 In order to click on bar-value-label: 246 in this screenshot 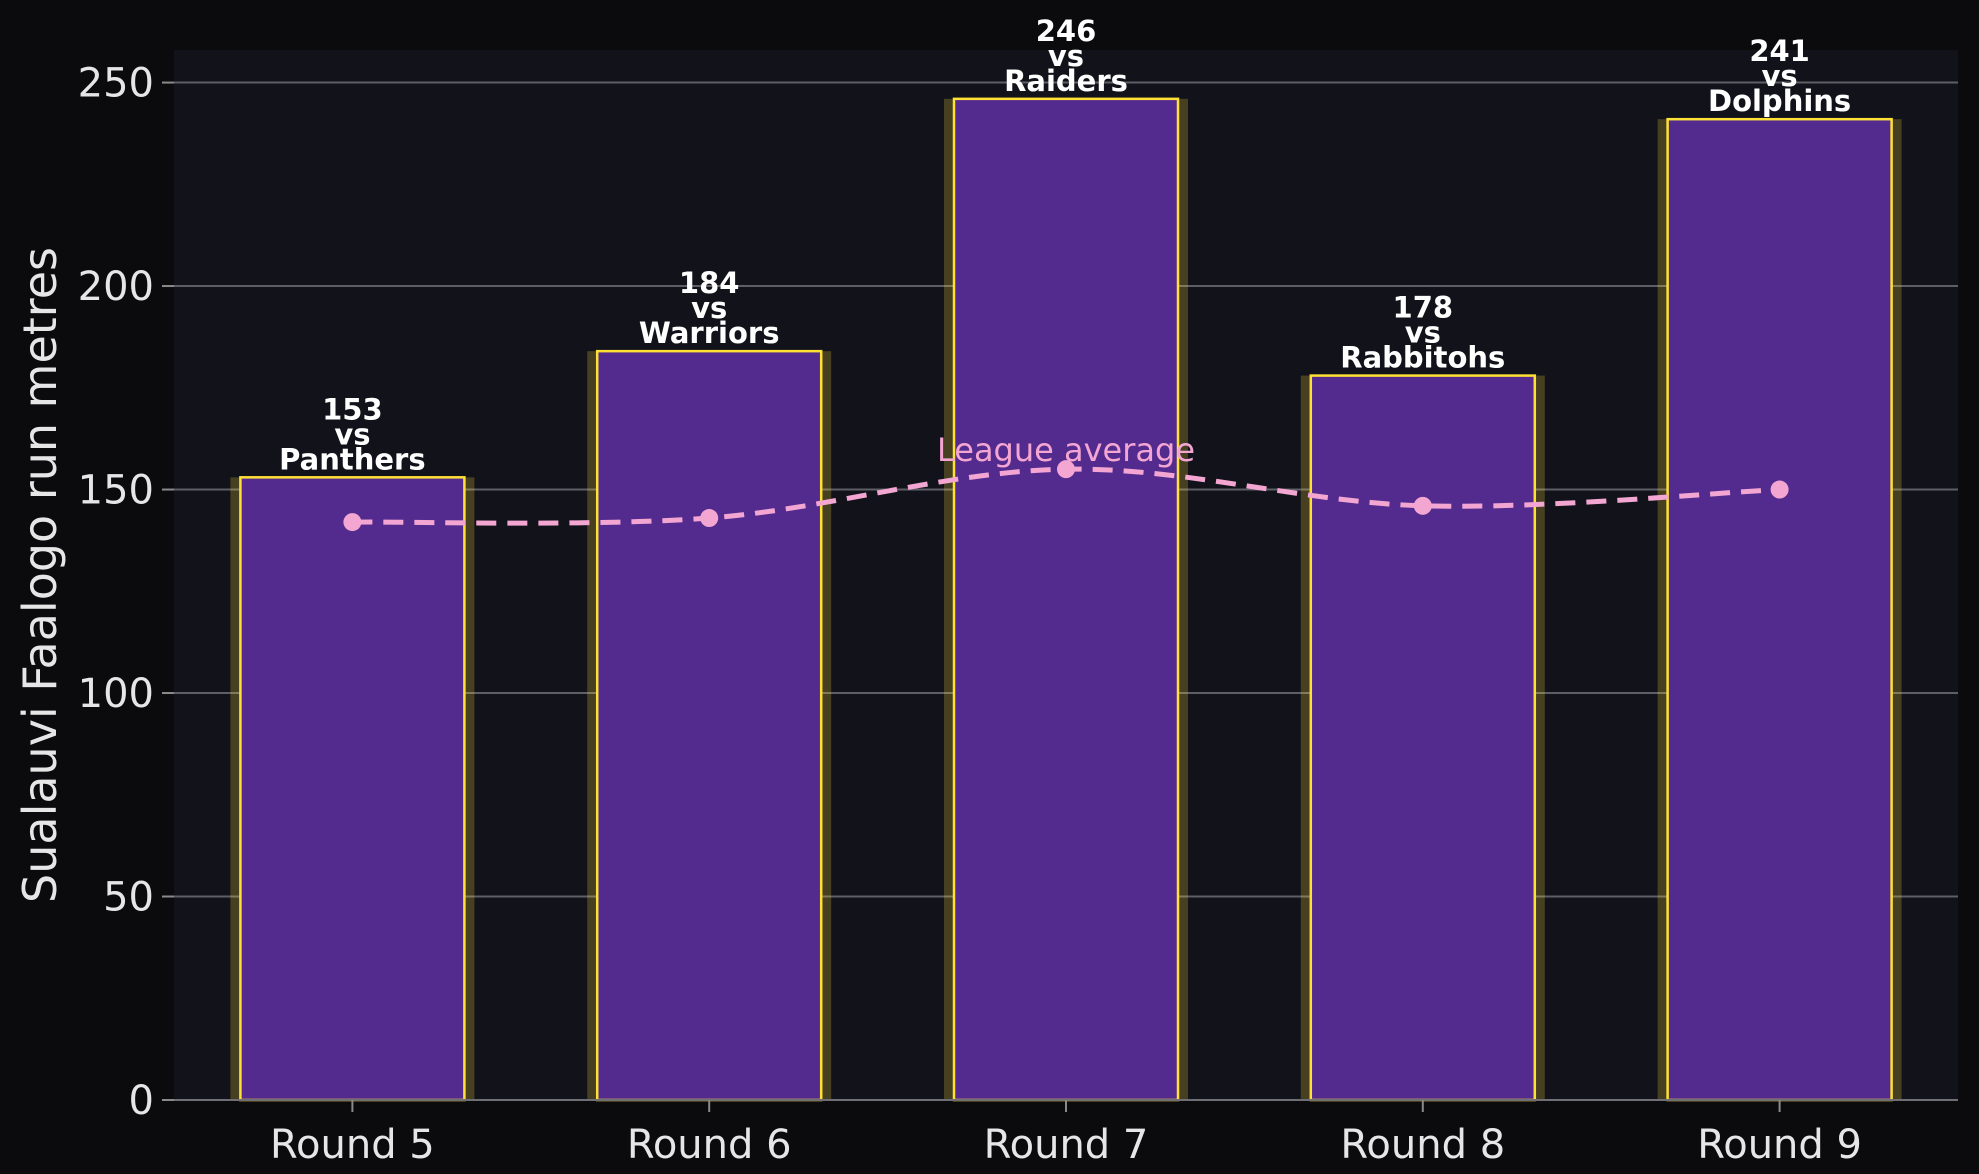, I will do `click(1066, 31)`.